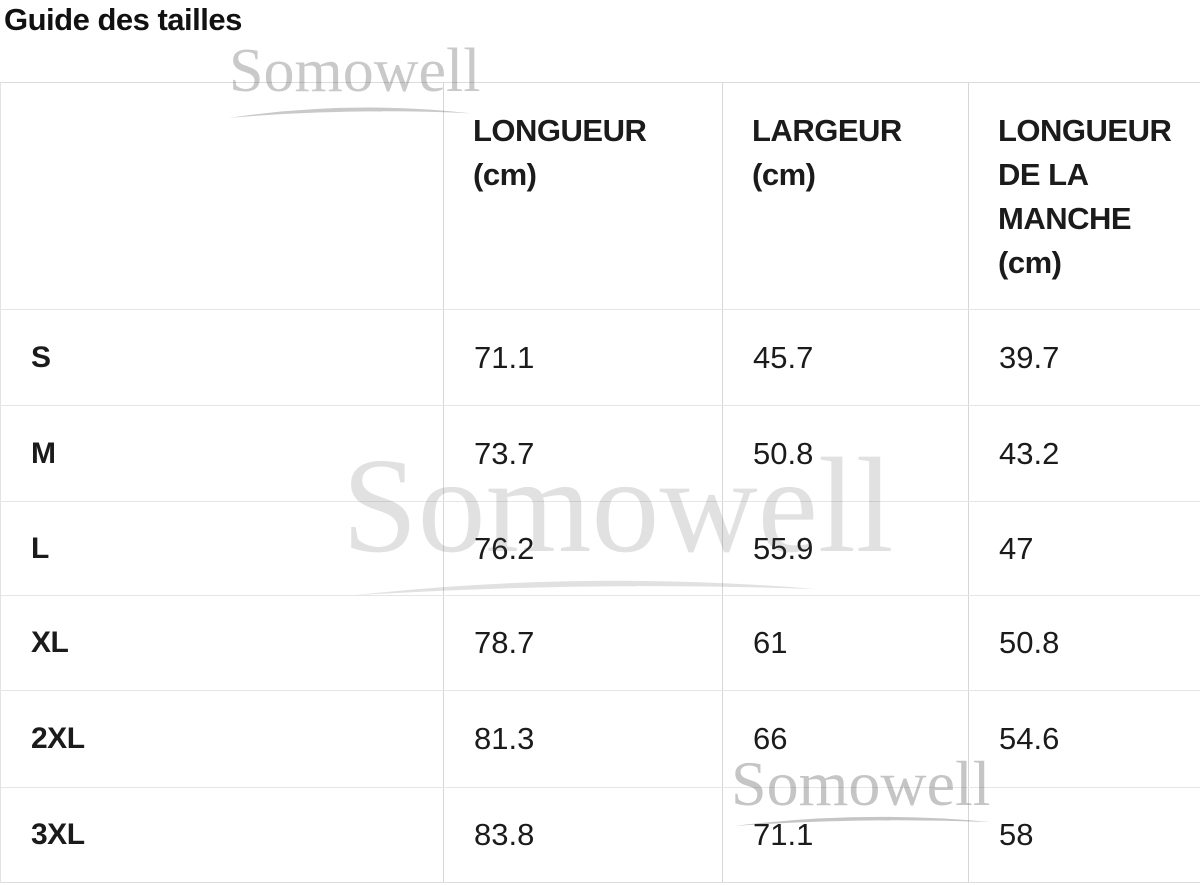 The image size is (1200, 886). I want to click on header-cell-longueur: LONGUEUR (cm), so click(582, 196).